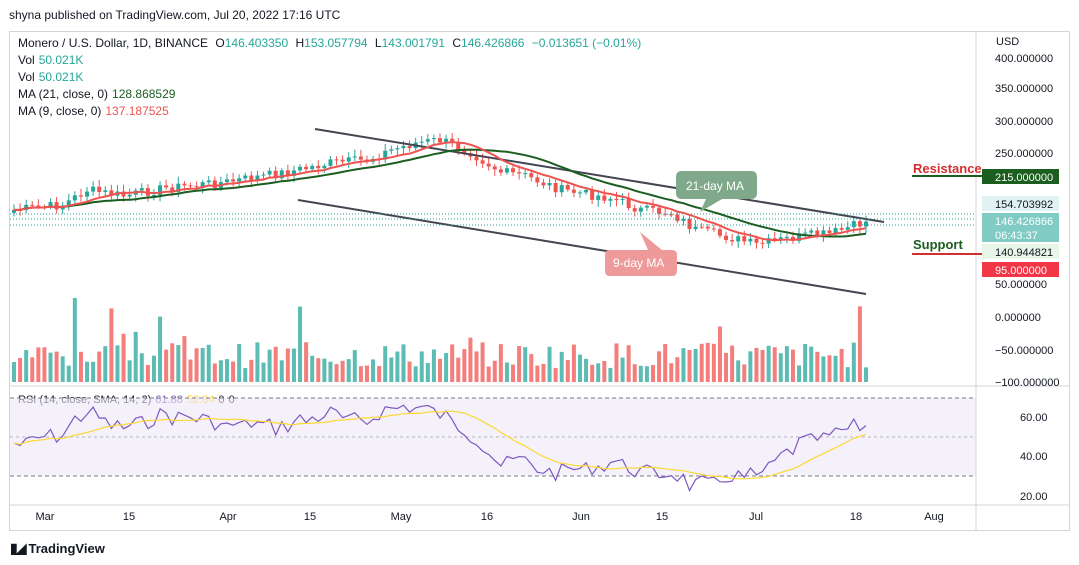 This screenshot has height=565, width=1079. Describe the element at coordinates (60, 111) in the screenshot. I see `ma9-label: MA (9, close, 0)` at that location.